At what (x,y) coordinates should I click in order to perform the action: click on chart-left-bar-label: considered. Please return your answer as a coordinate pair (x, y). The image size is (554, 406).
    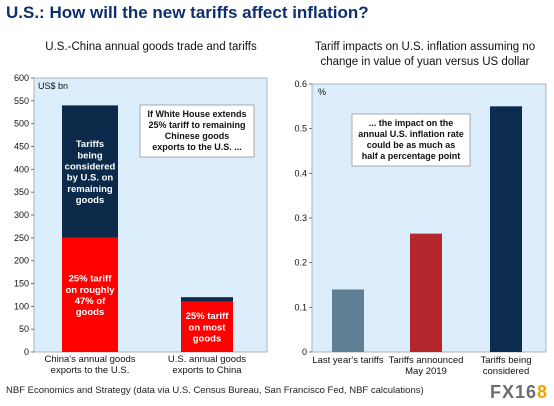
    Looking at the image, I should click on (90, 167).